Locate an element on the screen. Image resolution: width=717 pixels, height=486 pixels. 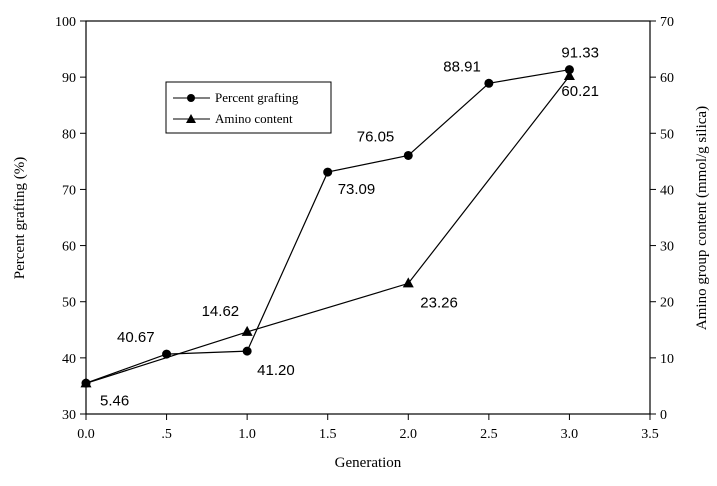
y2-tick-label: 10 is located at coordinates (667, 359).